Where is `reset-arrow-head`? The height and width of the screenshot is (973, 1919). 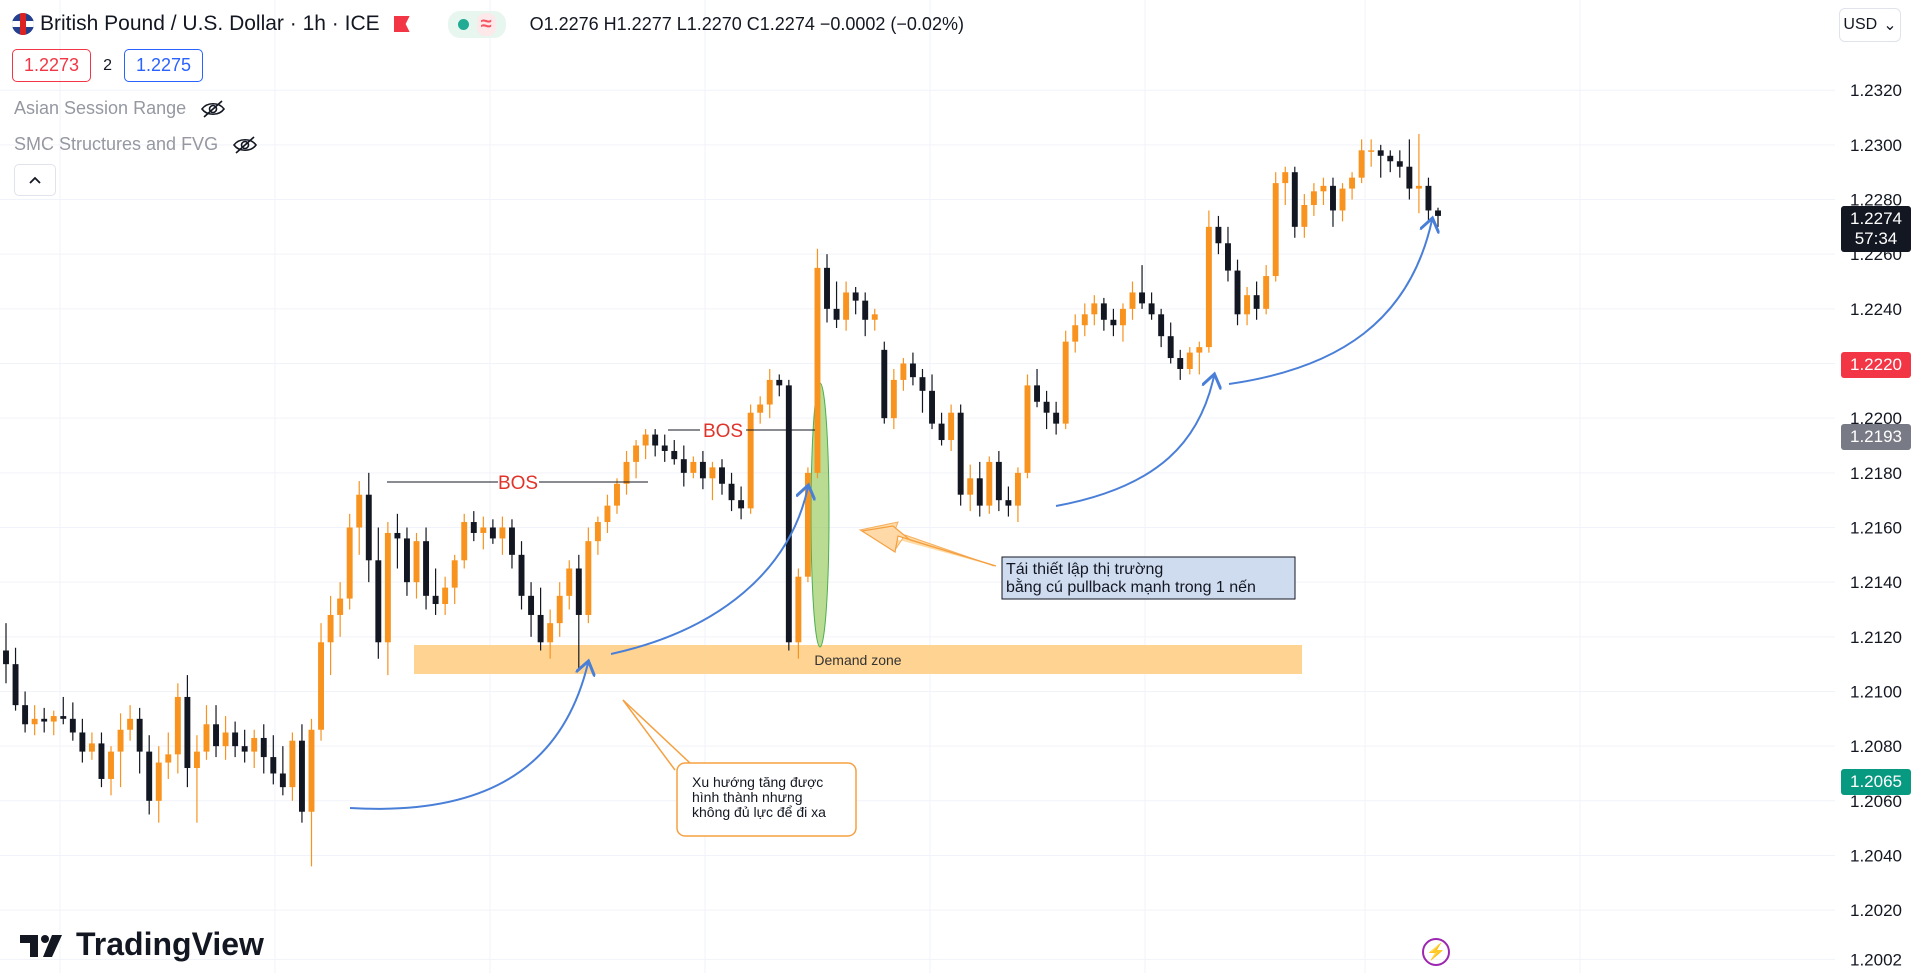 reset-arrow-head is located at coordinates (928, 546).